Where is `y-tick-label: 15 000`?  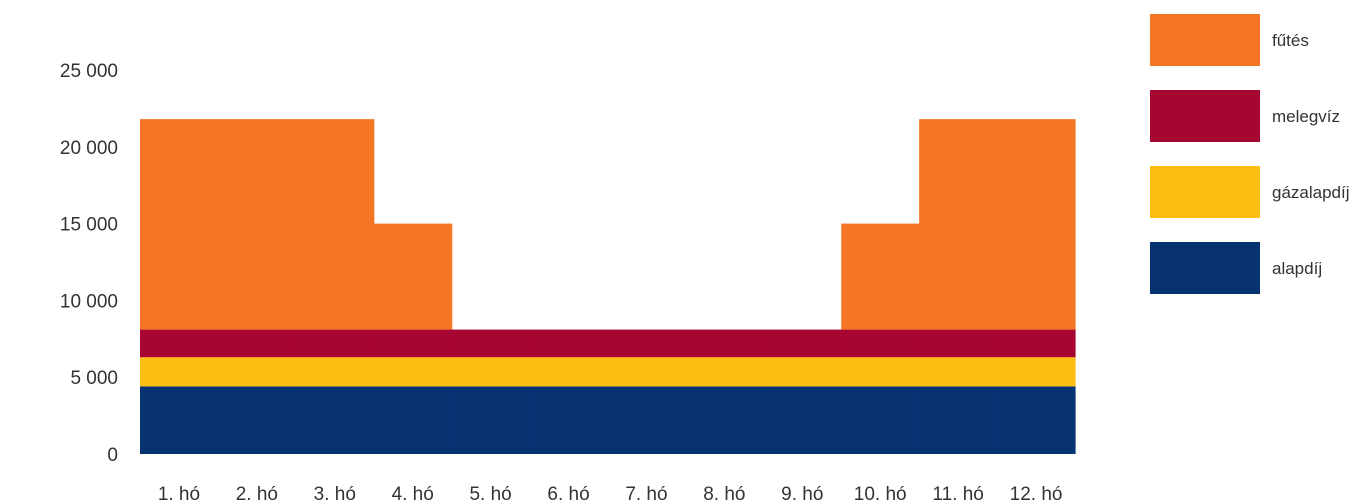 y-tick-label: 15 000 is located at coordinates (89, 225).